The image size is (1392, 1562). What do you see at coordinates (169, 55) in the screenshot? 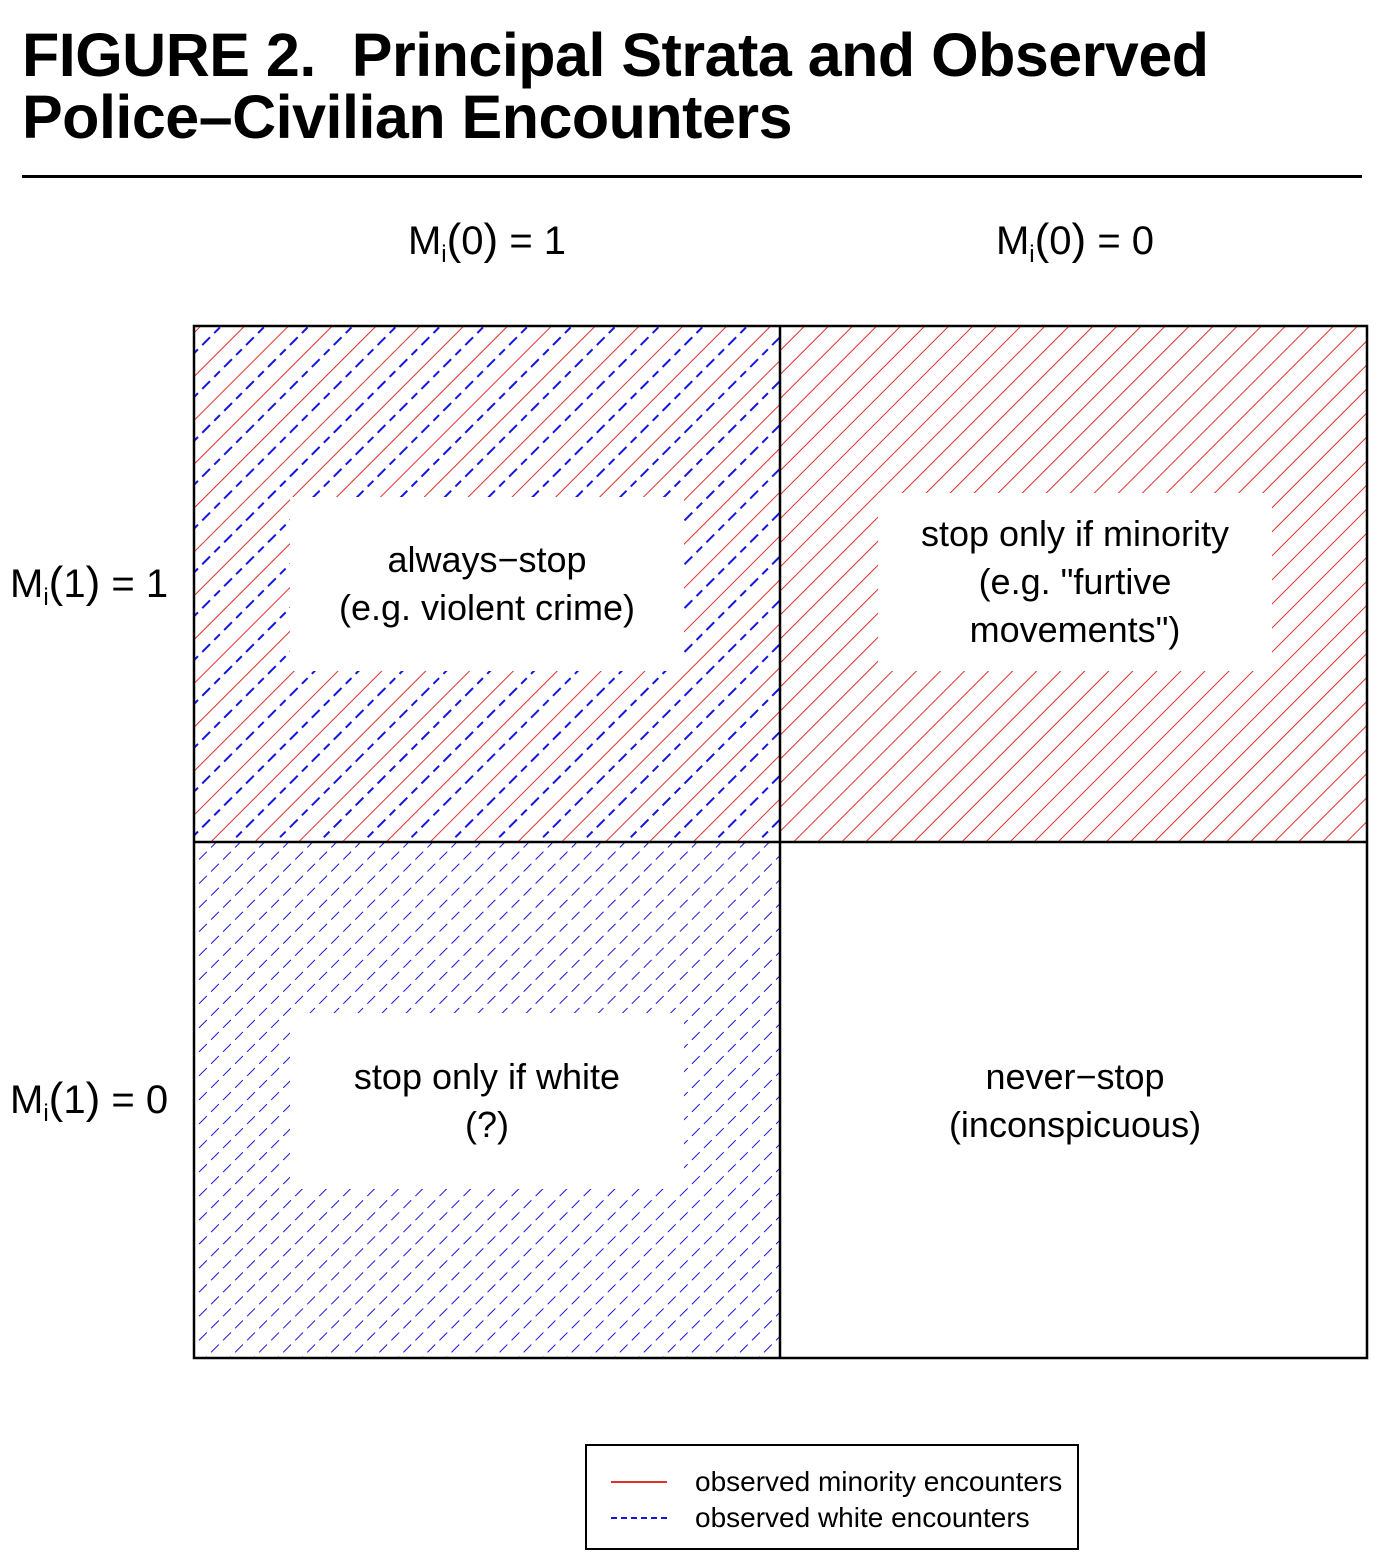
I see `figure-number: FIGURE 2.` at bounding box center [169, 55].